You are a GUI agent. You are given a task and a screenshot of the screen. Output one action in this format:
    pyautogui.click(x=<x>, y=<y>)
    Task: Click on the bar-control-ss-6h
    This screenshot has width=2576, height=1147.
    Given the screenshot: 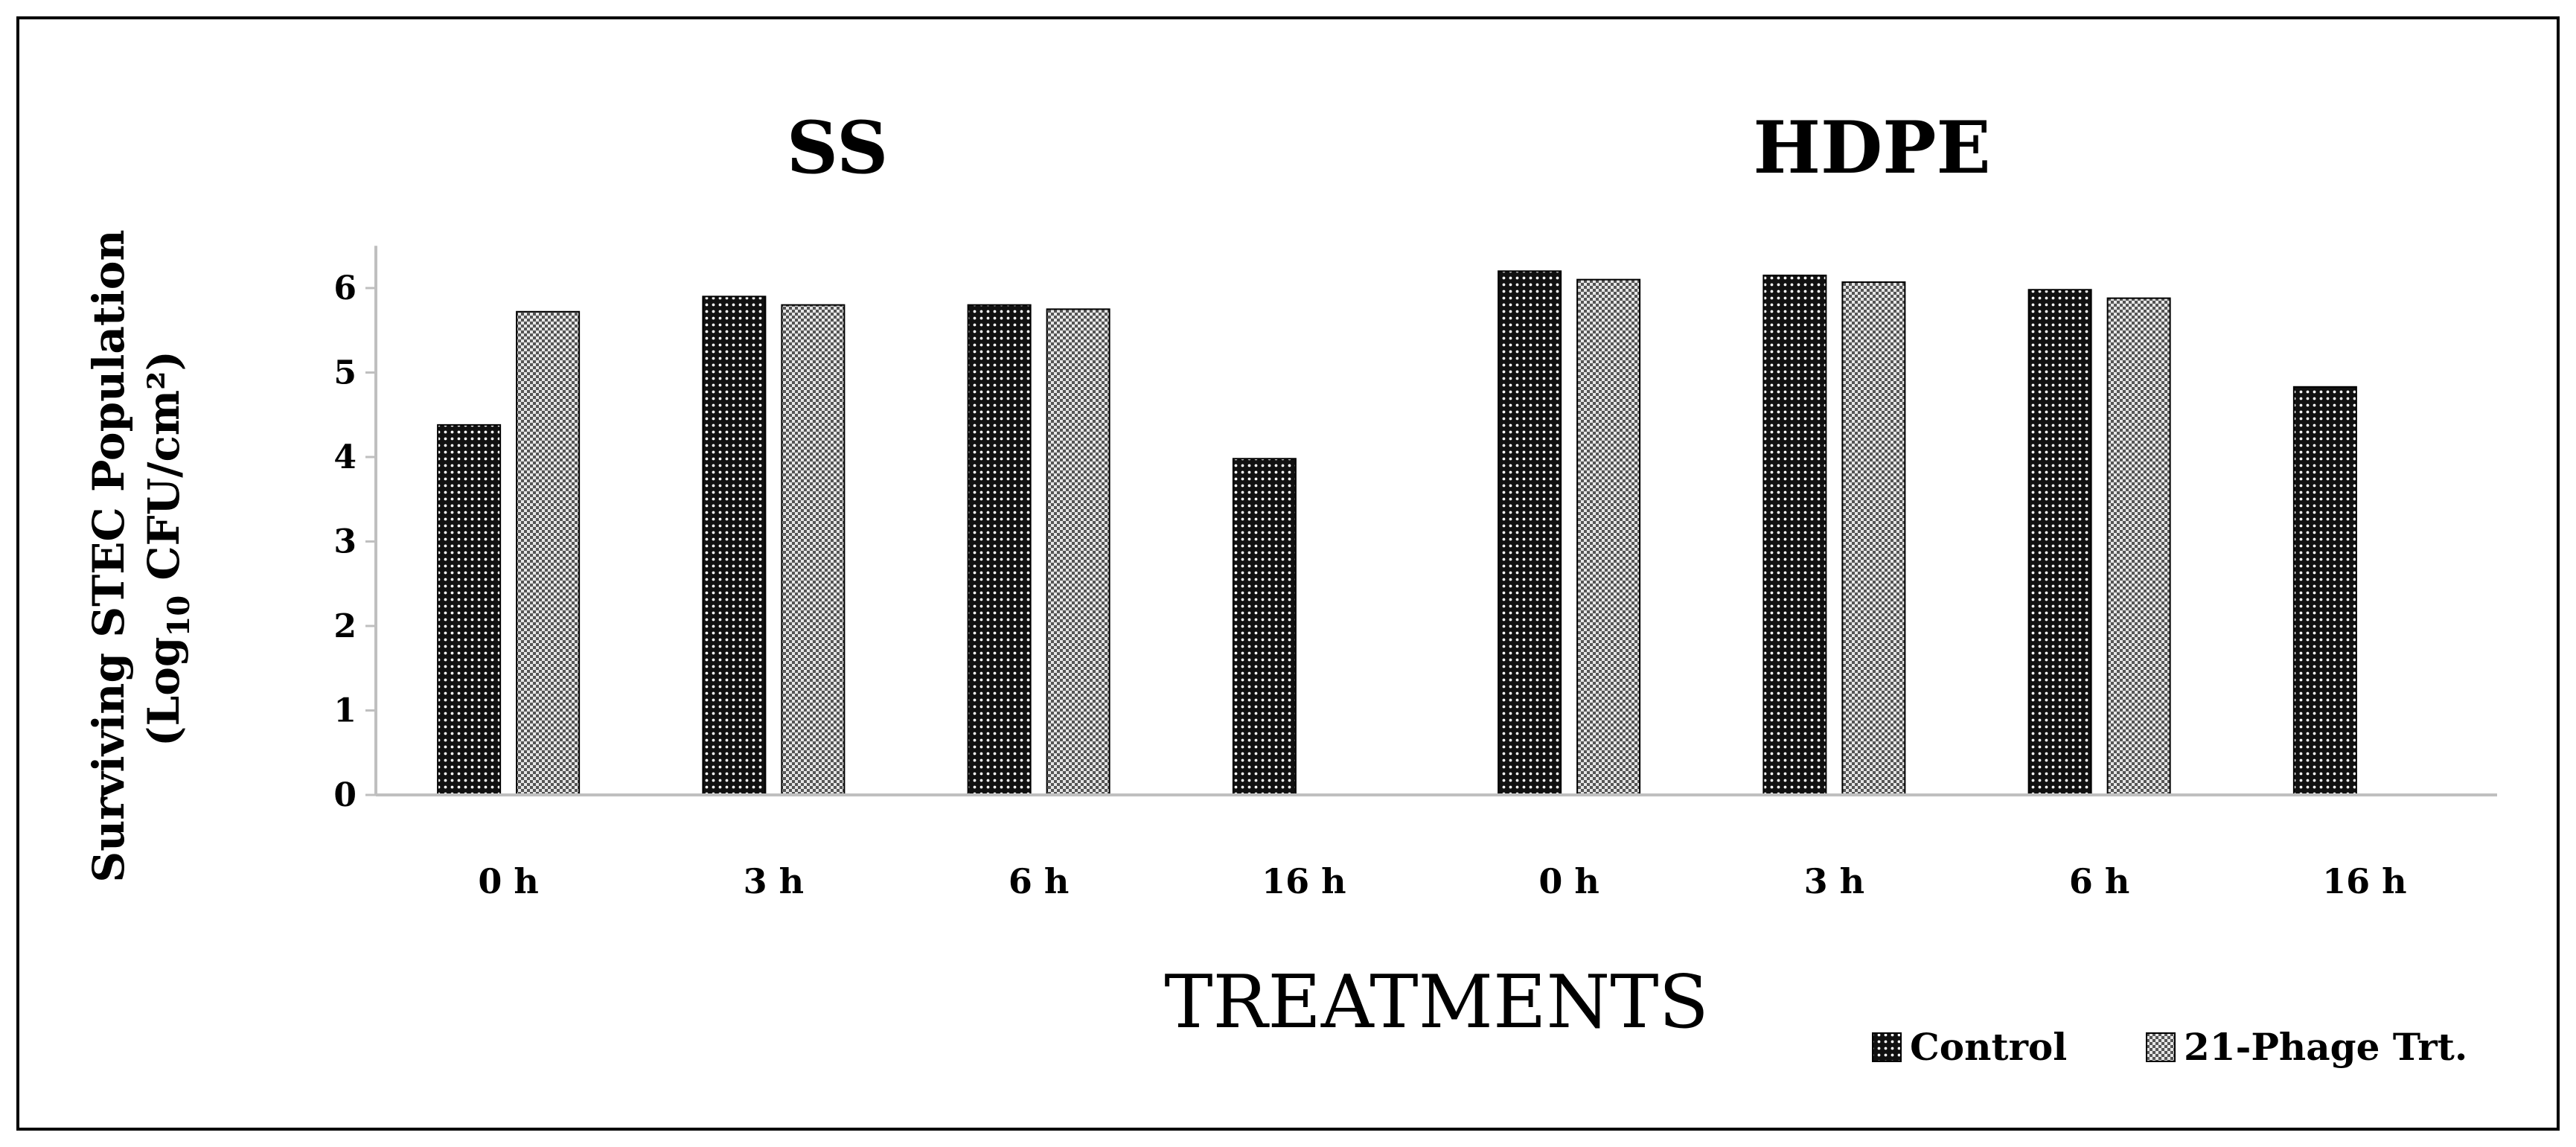 What is the action you would take?
    pyautogui.click(x=999, y=550)
    